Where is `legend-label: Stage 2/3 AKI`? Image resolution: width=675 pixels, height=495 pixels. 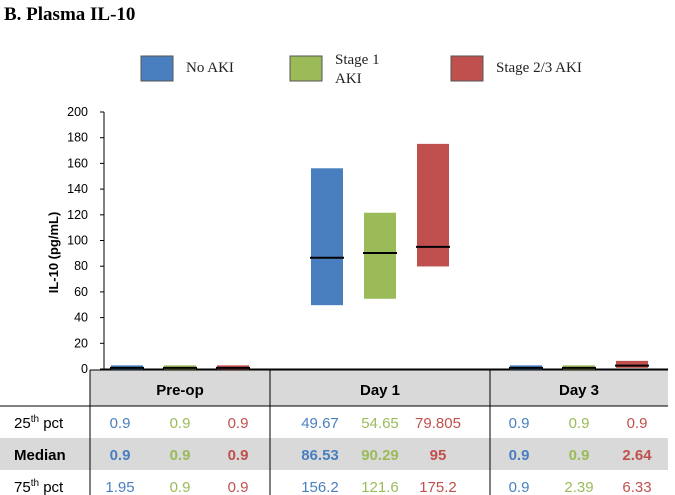 legend-label: Stage 2/3 AKI is located at coordinates (539, 68).